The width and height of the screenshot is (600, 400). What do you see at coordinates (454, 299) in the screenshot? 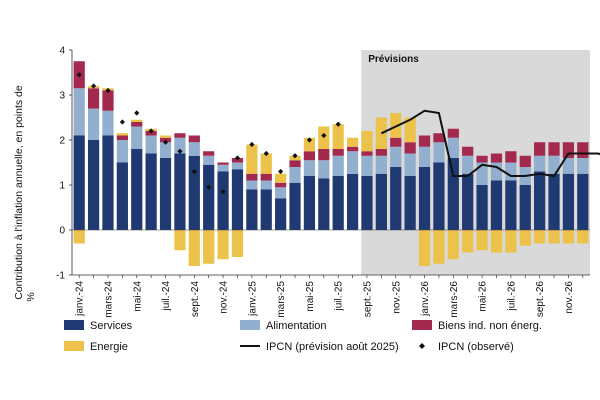
I see `x-tick-label: mars-26` at bounding box center [454, 299].